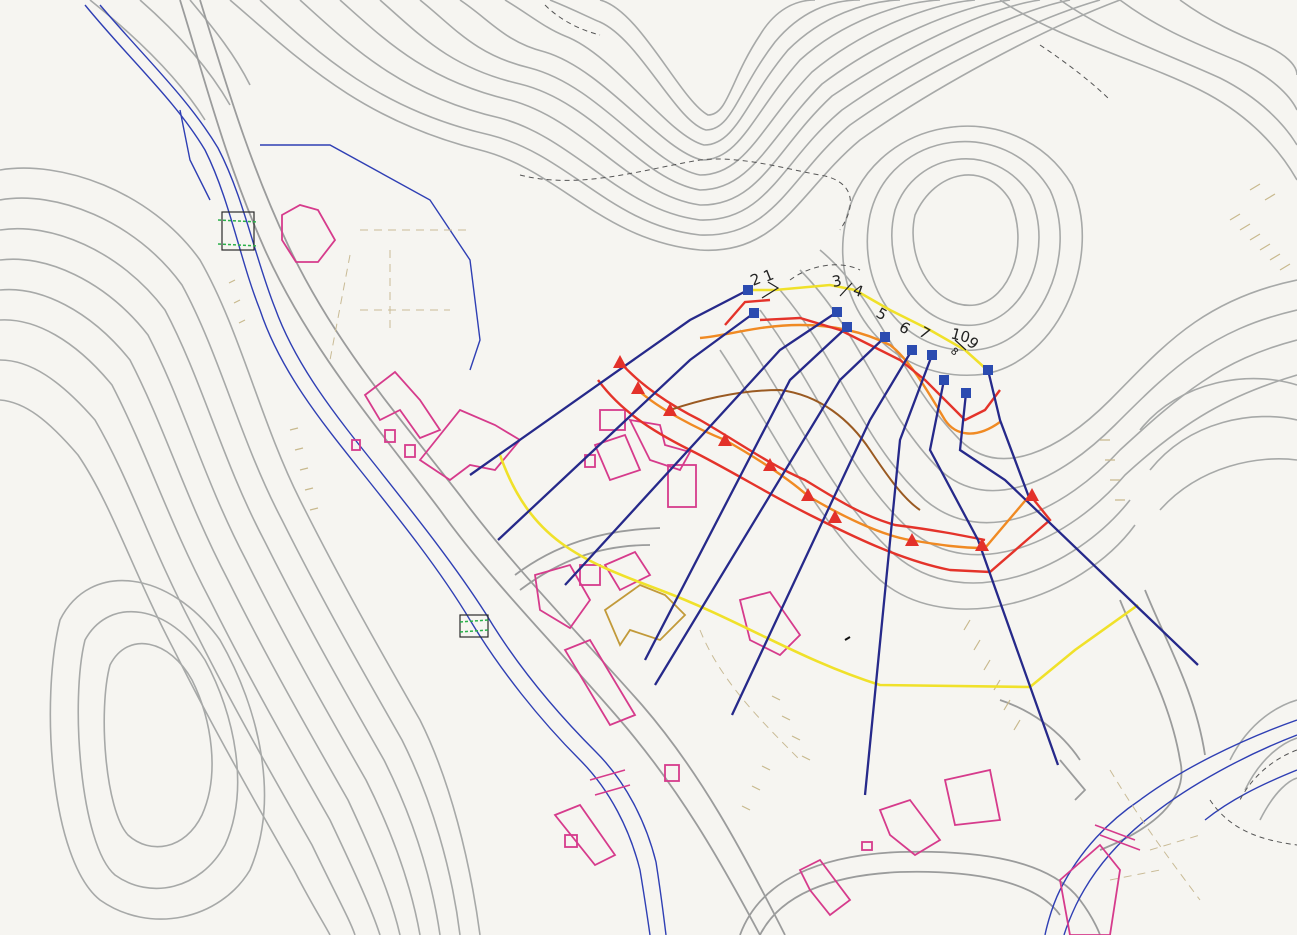  I want to click on orange-top-line, so click(850, 379).